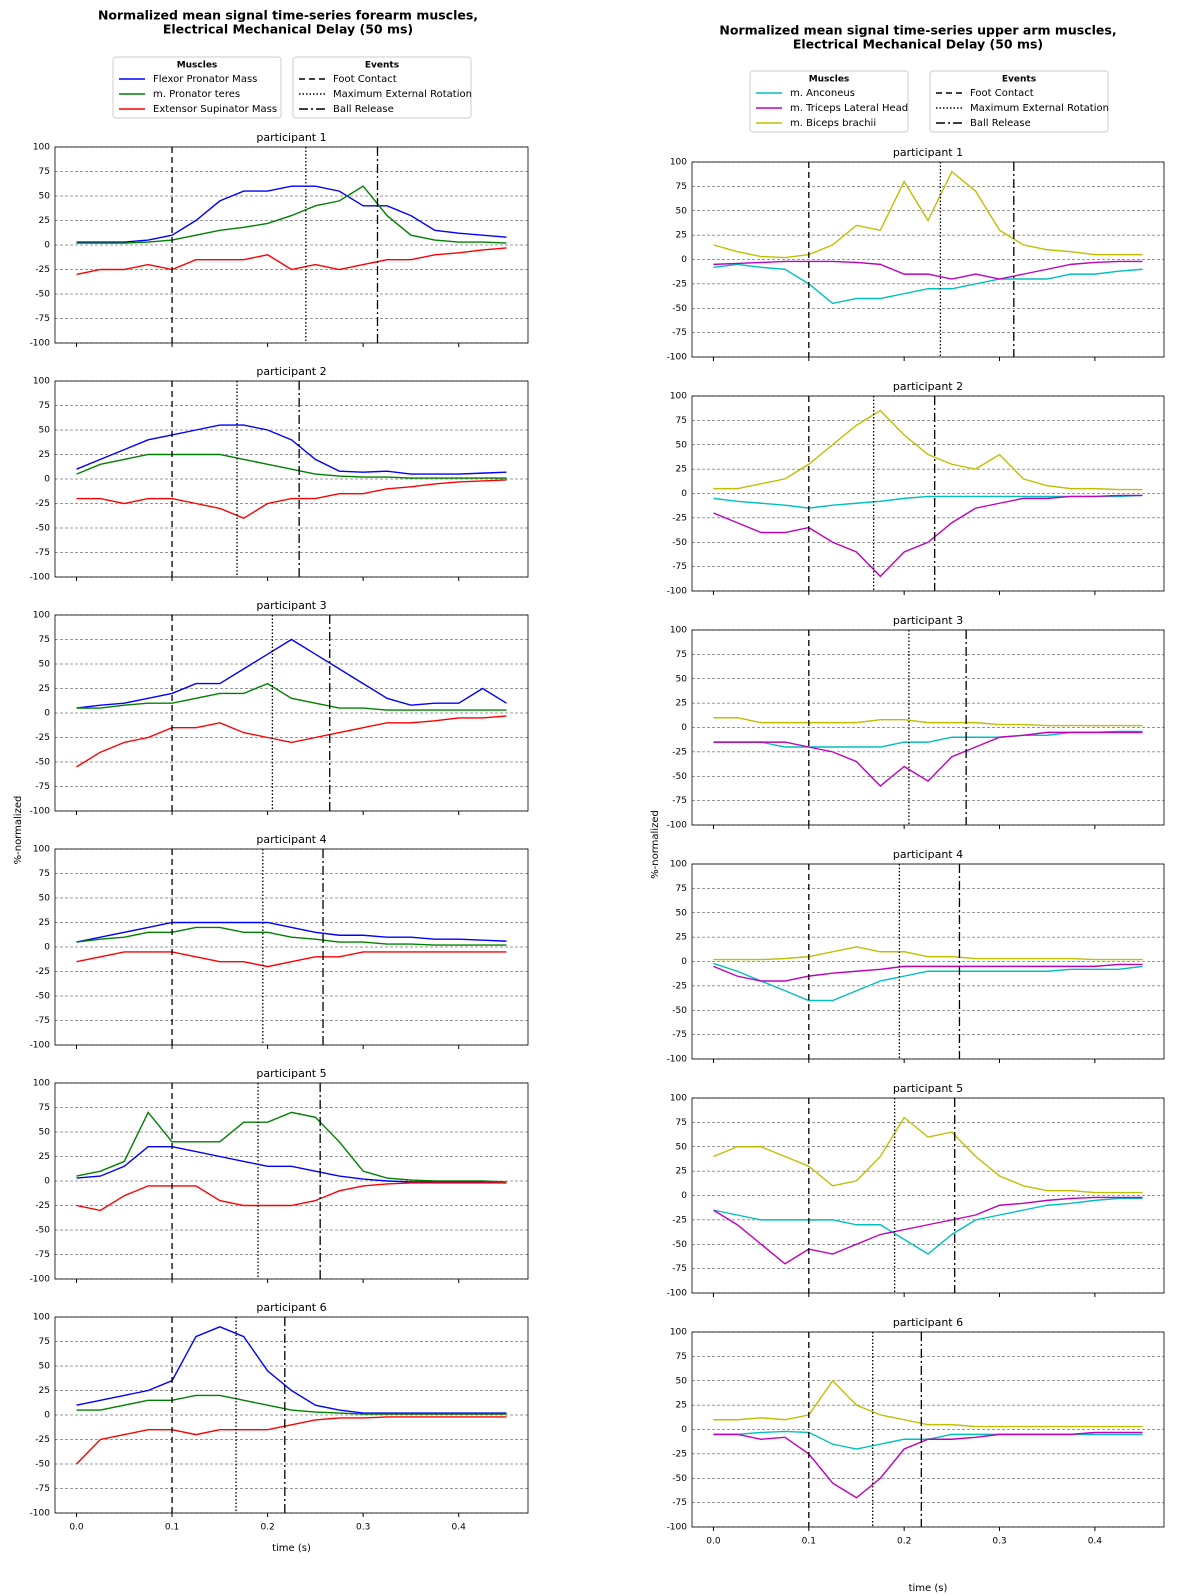  I want to click on subplot-title: participant 1, so click(291, 137).